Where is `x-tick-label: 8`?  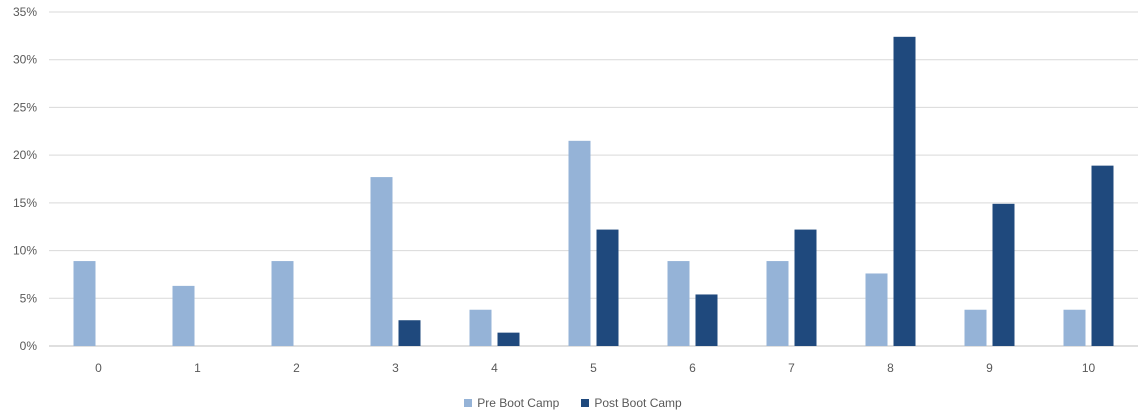 x-tick-label: 8 is located at coordinates (890, 368).